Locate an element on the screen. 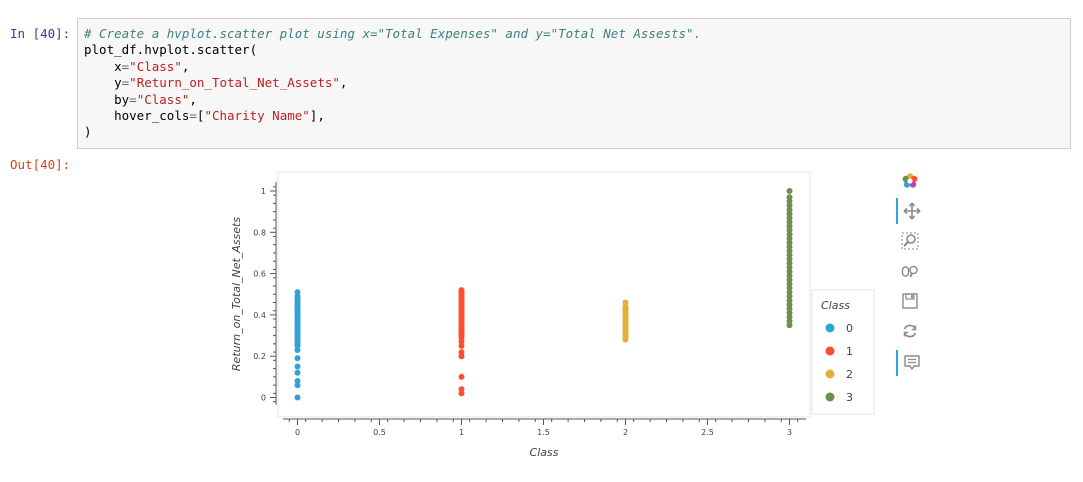 Image resolution: width=1083 pixels, height=482 pixels. x-tick-label: 0 is located at coordinates (297, 432).